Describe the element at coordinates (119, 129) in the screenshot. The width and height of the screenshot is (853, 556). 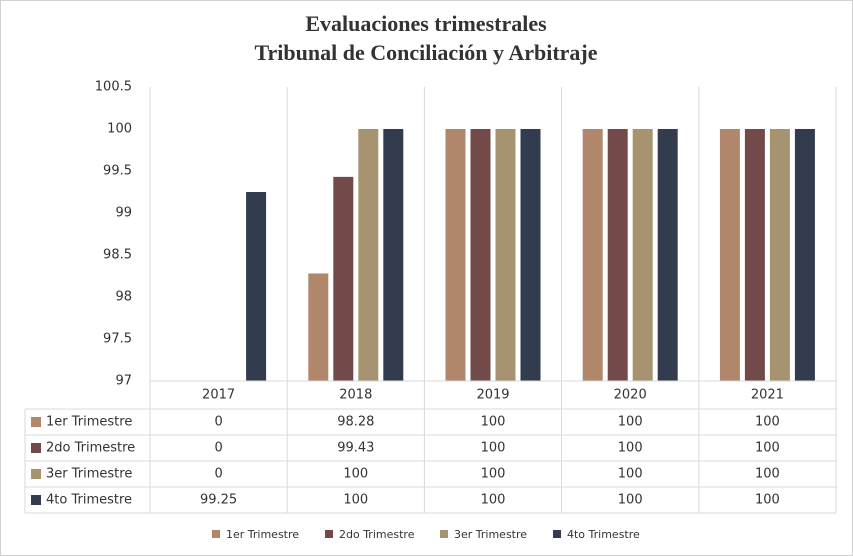
I see `y-tick-label: 100` at that location.